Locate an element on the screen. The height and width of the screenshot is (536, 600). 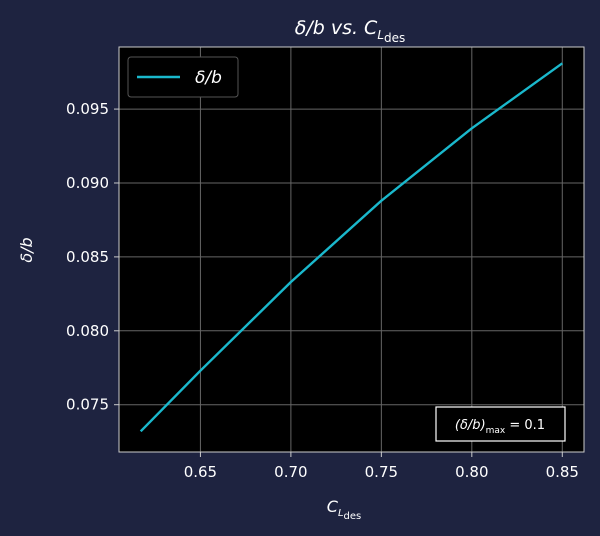
annotation-main: (δ/b) is located at coordinates (470, 425).